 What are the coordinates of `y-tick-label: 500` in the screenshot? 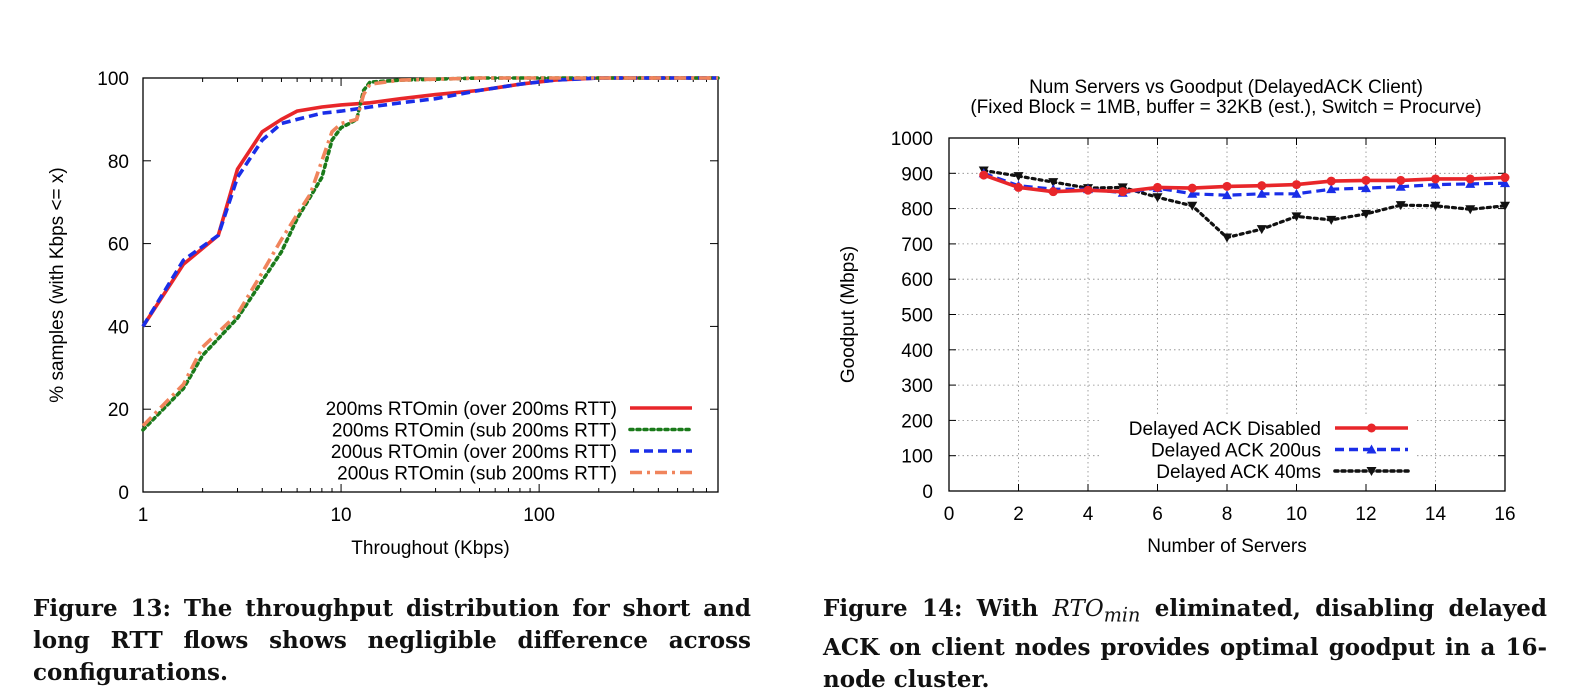 It's located at (917, 316).